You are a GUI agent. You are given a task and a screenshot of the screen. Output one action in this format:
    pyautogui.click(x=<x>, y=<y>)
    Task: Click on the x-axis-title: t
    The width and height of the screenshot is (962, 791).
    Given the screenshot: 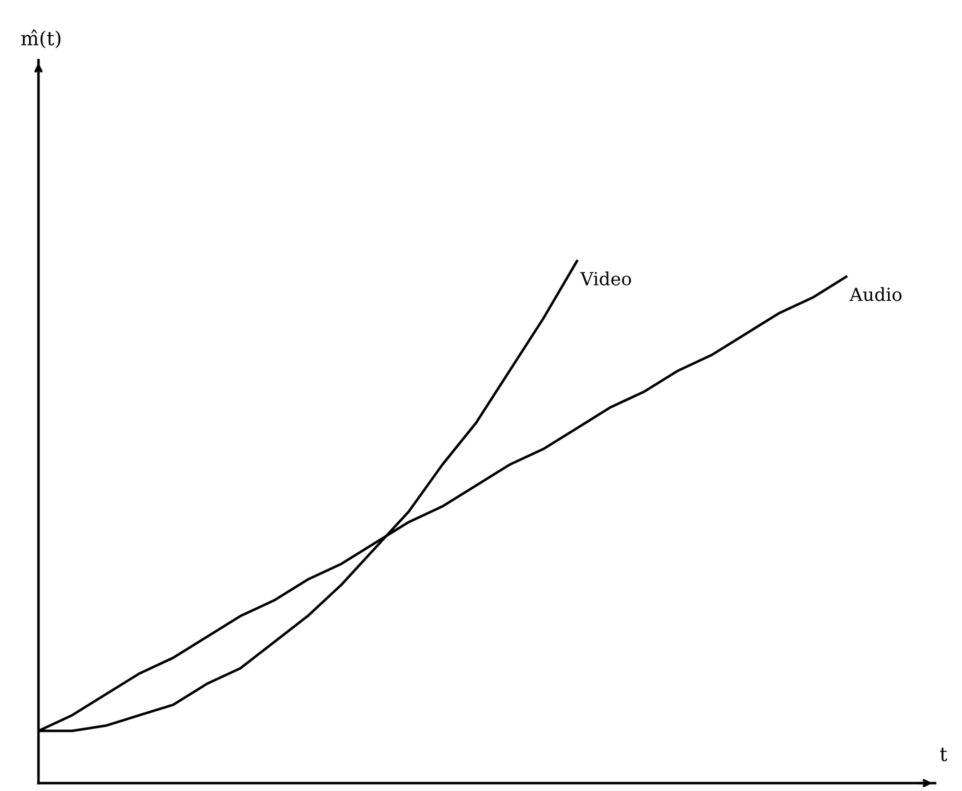 What is the action you would take?
    pyautogui.click(x=944, y=755)
    